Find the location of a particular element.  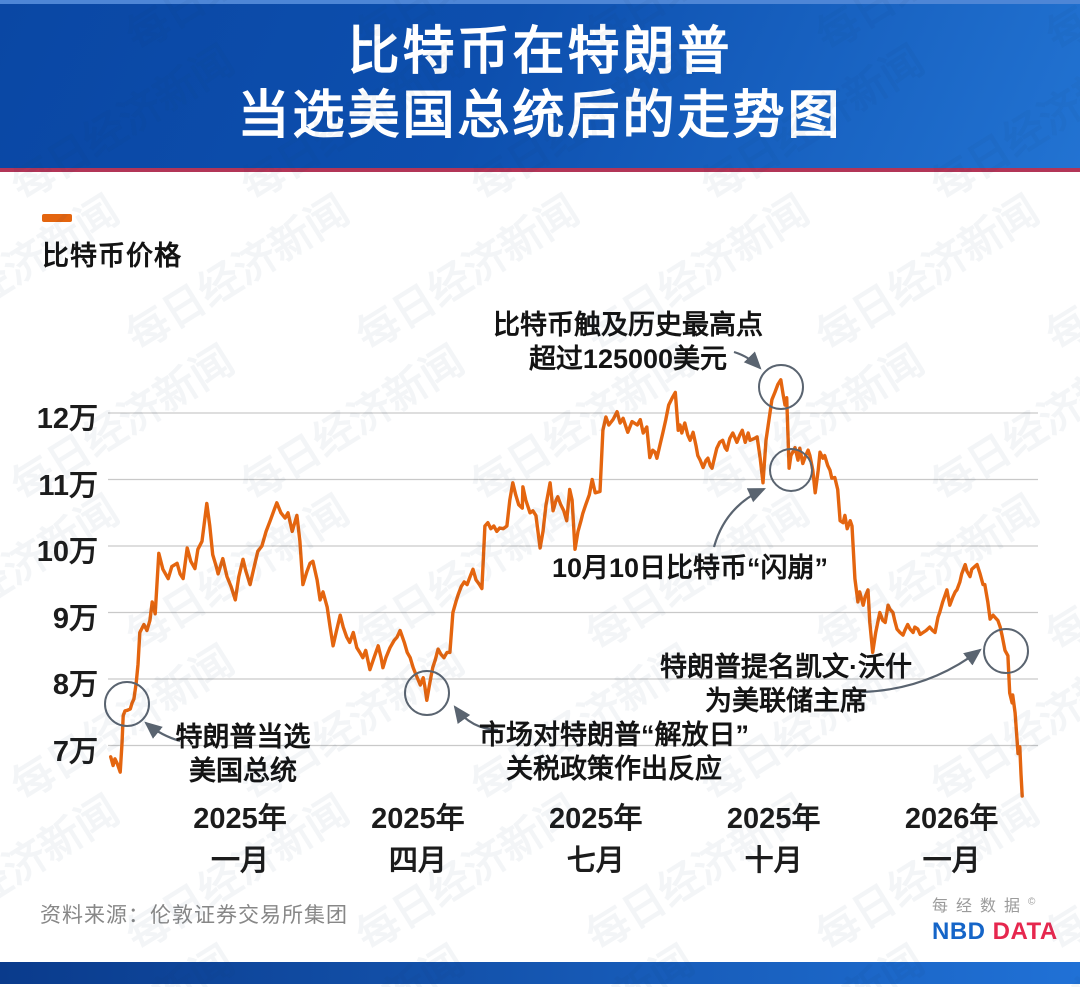

source-note: 资料来源：伦敦证券交易所集团 is located at coordinates (194, 915).